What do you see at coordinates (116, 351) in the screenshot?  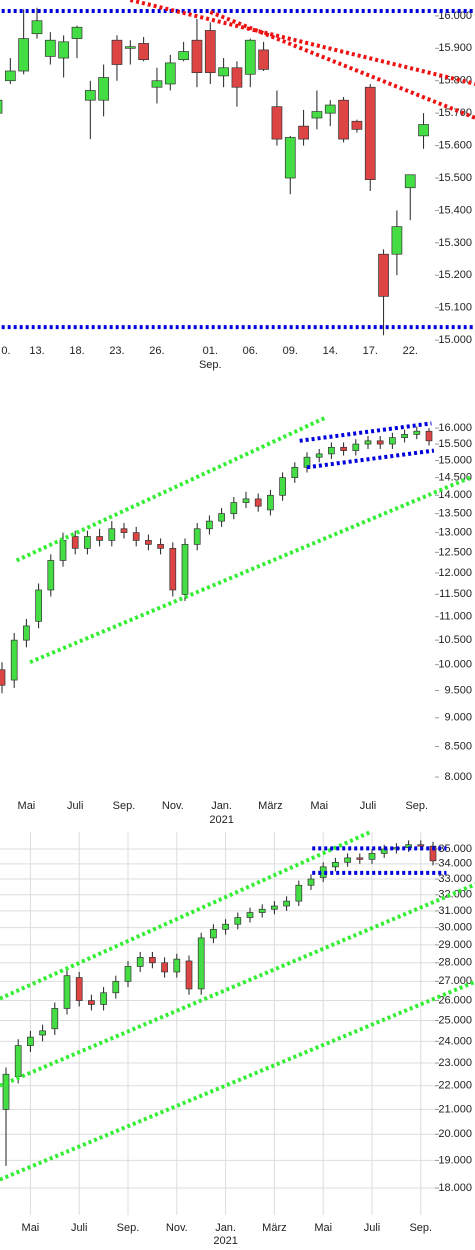 I see `x-tick-label: 23.` at bounding box center [116, 351].